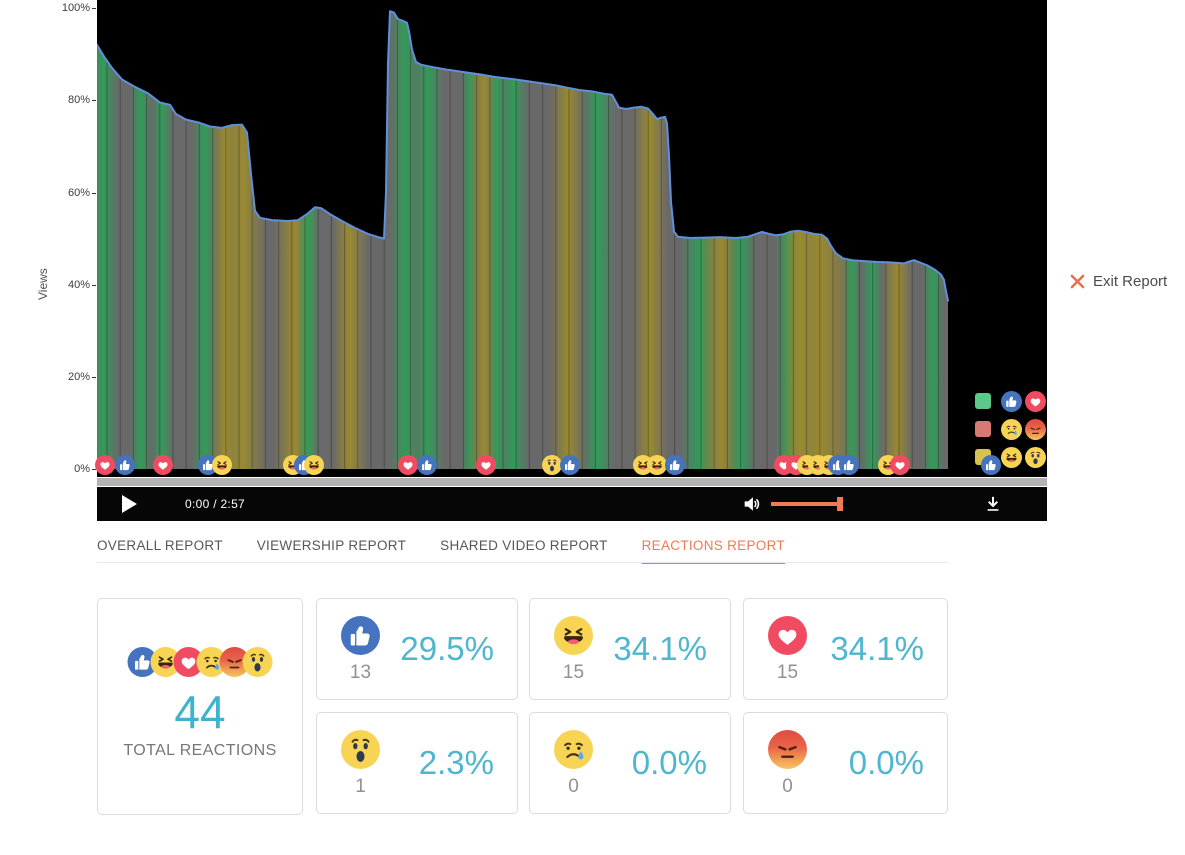 The height and width of the screenshot is (855, 1185). What do you see at coordinates (360, 786) in the screenshot?
I see `wow-count: 1` at bounding box center [360, 786].